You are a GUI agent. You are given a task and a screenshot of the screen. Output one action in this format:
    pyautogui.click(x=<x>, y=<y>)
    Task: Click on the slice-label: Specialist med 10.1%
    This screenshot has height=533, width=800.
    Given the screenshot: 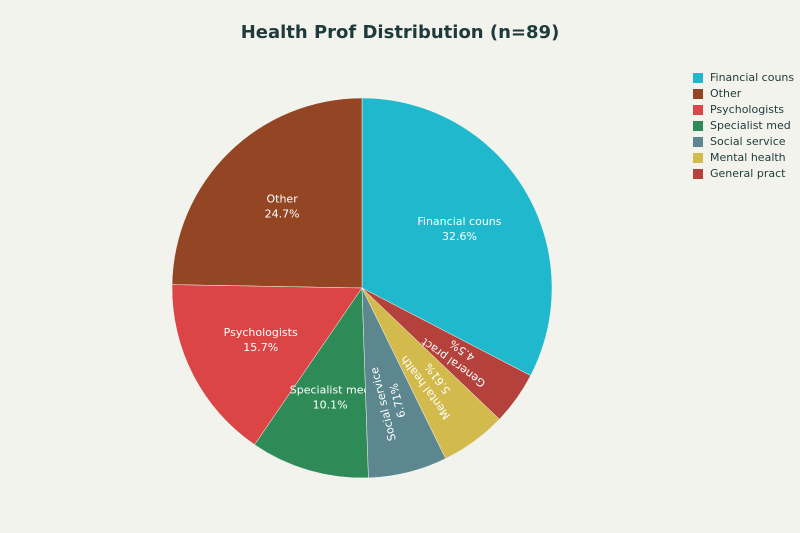 What is the action you would take?
    pyautogui.click(x=330, y=397)
    